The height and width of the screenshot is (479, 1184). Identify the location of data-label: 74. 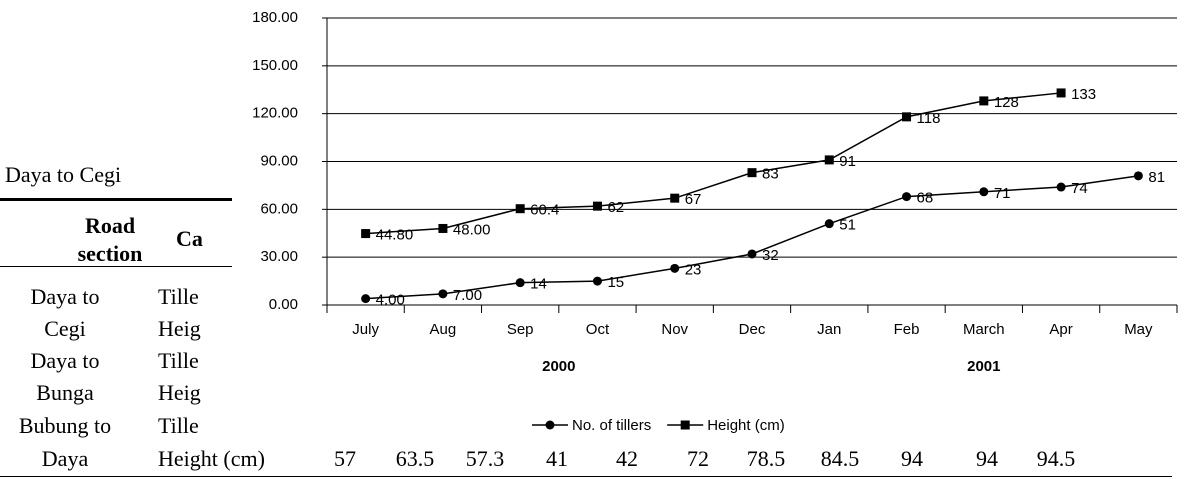
(1079, 188).